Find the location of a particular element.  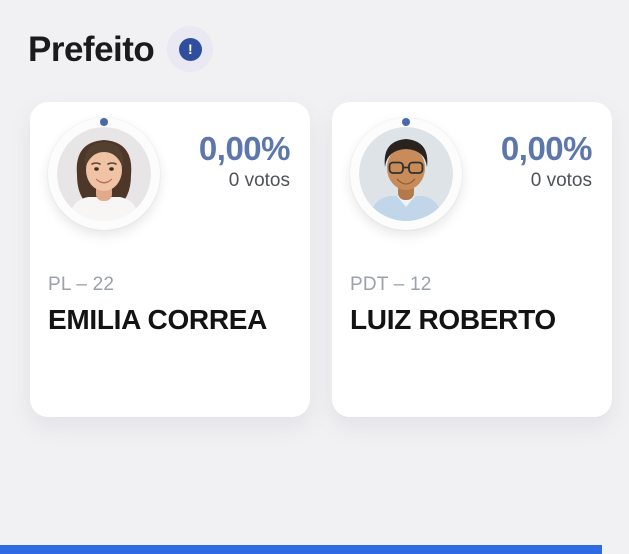

woman-portrait-icon is located at coordinates (104, 174).